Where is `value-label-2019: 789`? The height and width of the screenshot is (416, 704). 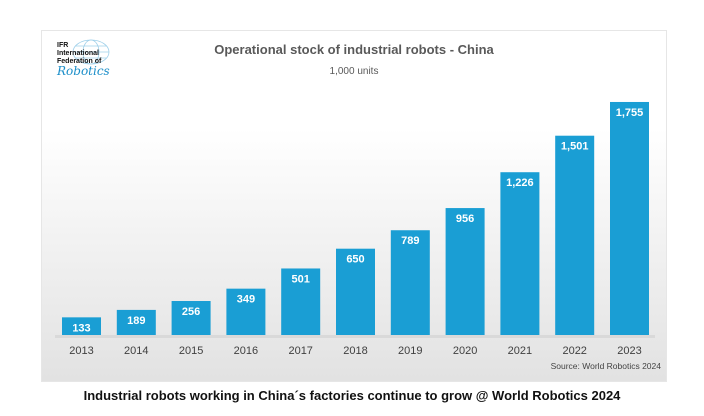
value-label-2019: 789 is located at coordinates (410, 241).